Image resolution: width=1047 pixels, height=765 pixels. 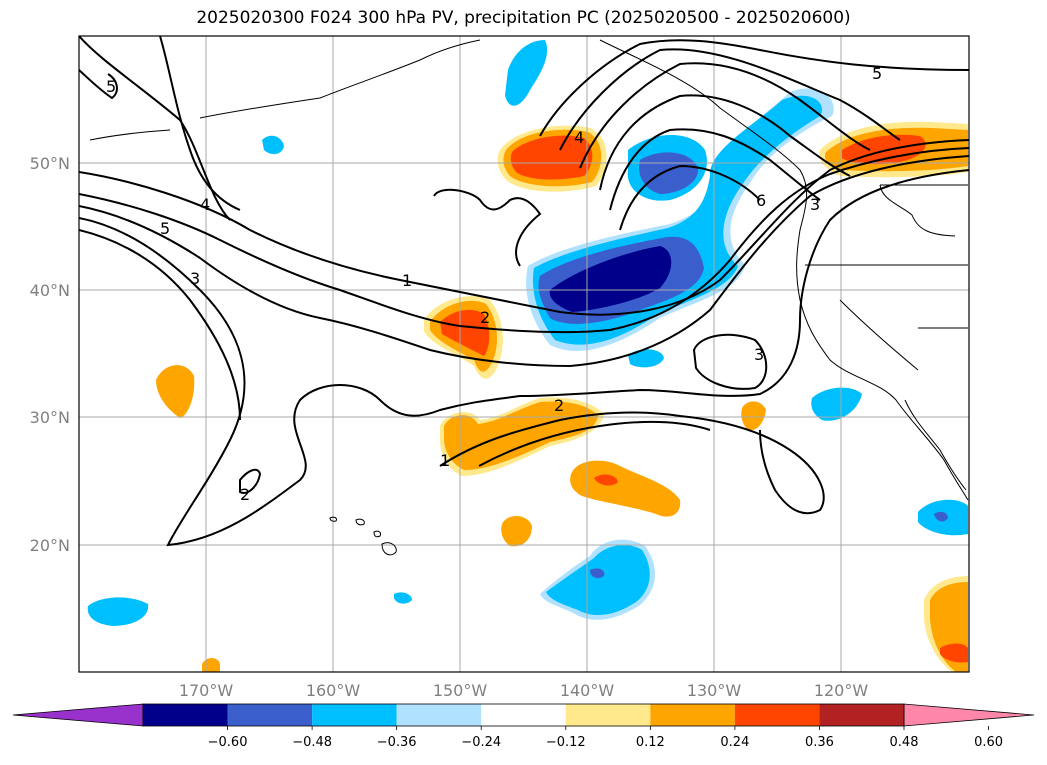 I want to click on colorbar-tick-label: −0.60, so click(x=228, y=742).